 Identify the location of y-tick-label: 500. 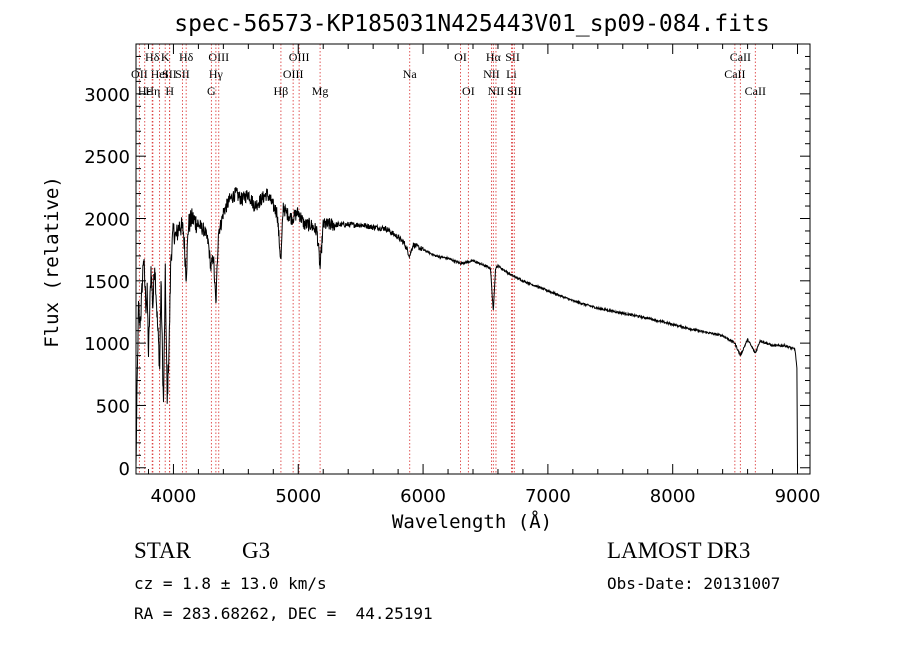
(113, 406).